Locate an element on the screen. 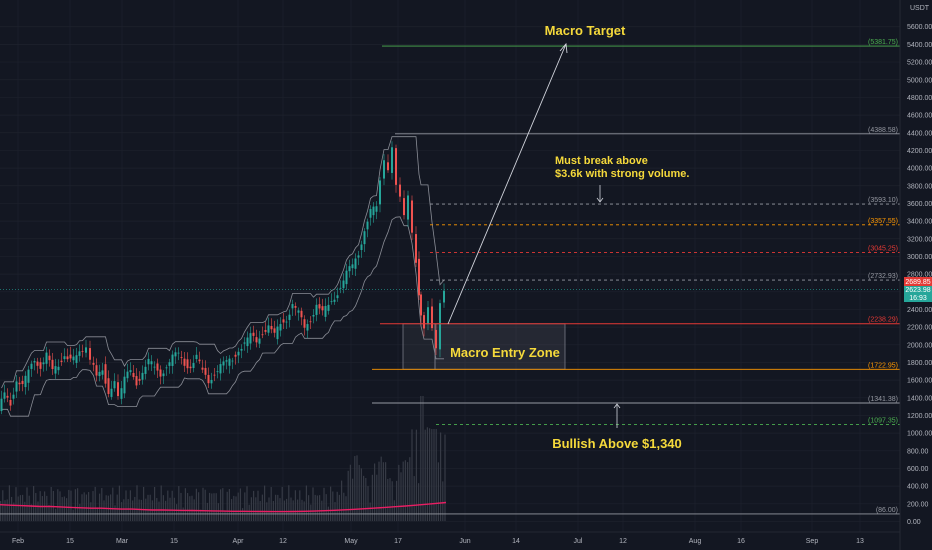  time-axis: Feb 15 Mar 15 Apr 12 May 17 Jun 14 Jul 12 Aug 16 Sep 13 is located at coordinates (450, 538).